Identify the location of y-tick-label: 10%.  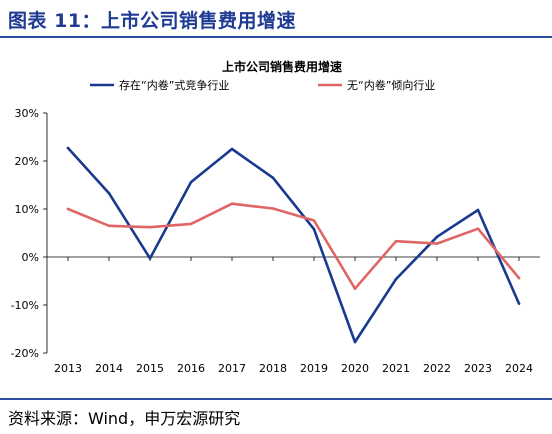
(27, 209).